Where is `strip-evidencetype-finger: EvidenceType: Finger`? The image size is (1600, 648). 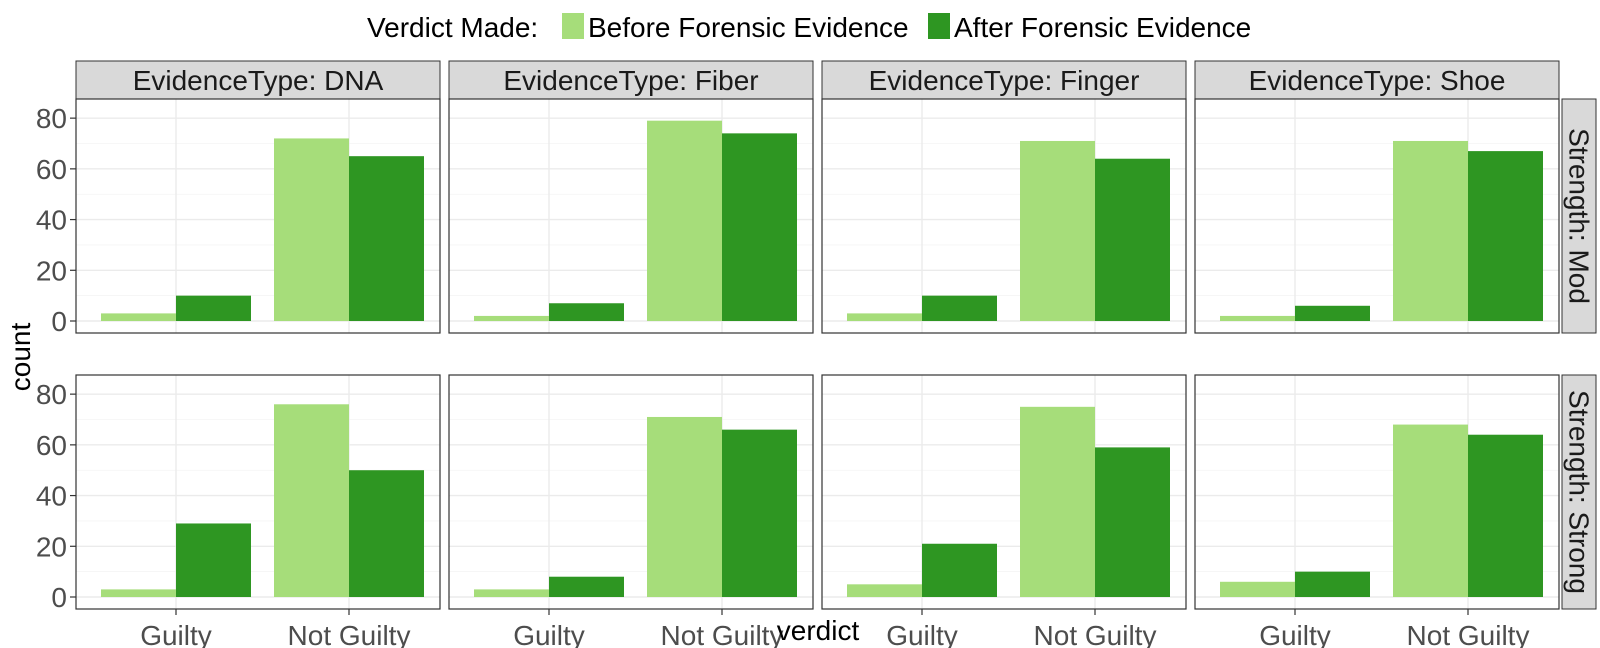 strip-evidencetype-finger: EvidenceType: Finger is located at coordinates (1004, 80).